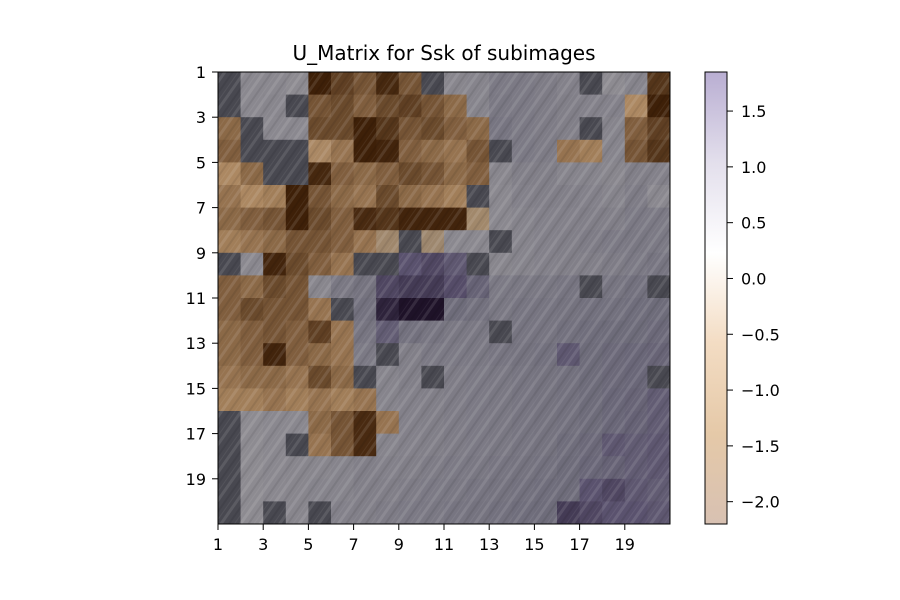 The width and height of the screenshot is (900, 600). I want to click on x-tick-label: 11, so click(444, 544).